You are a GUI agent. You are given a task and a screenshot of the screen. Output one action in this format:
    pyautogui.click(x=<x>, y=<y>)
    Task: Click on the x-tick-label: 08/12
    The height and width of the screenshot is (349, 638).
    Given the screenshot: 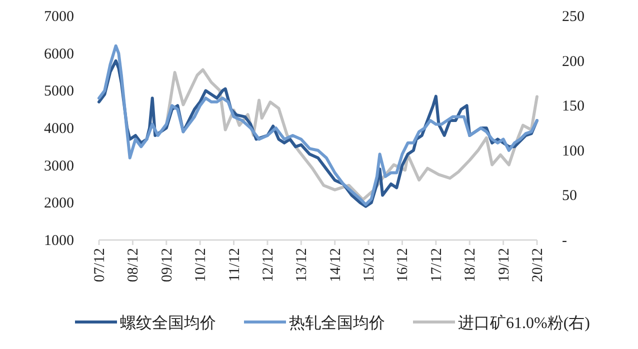 What is the action you would take?
    pyautogui.click(x=134, y=265)
    